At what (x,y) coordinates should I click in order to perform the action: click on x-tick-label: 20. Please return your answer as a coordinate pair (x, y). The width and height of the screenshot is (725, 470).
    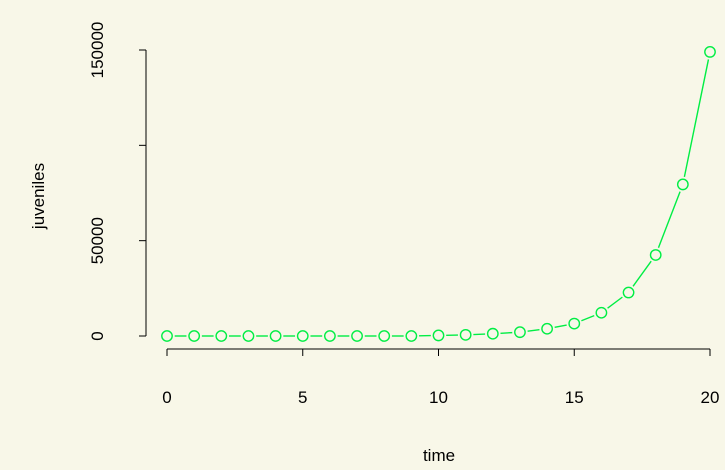
    Looking at the image, I should click on (710, 397).